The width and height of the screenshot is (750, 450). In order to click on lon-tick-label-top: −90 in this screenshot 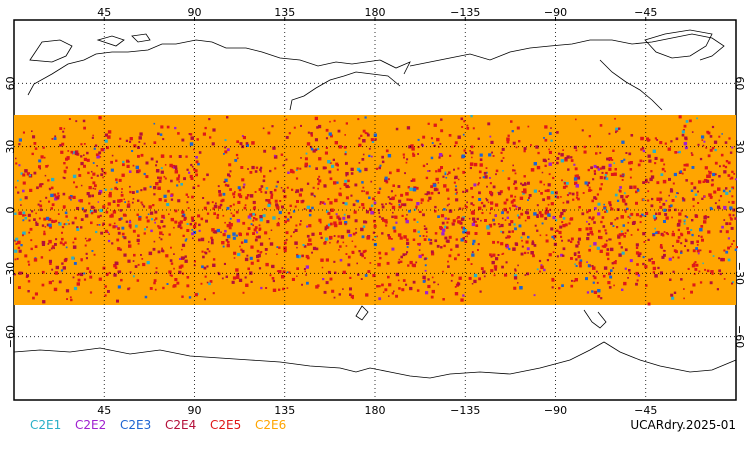, I will do `click(555, 12)`.